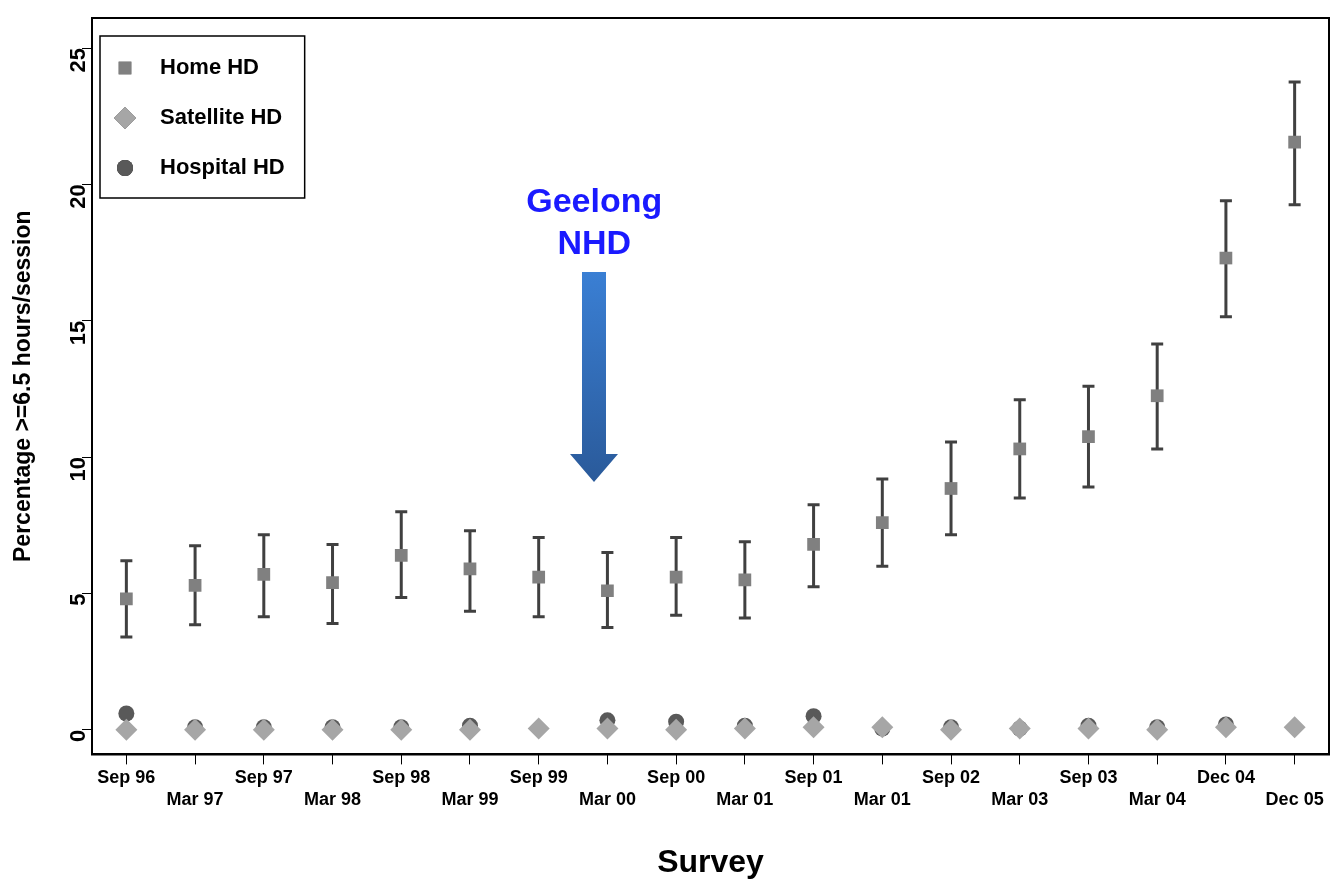 The height and width of the screenshot is (886, 1343). What do you see at coordinates (401, 777) in the screenshot?
I see `x-tick-label: Sep 98` at bounding box center [401, 777].